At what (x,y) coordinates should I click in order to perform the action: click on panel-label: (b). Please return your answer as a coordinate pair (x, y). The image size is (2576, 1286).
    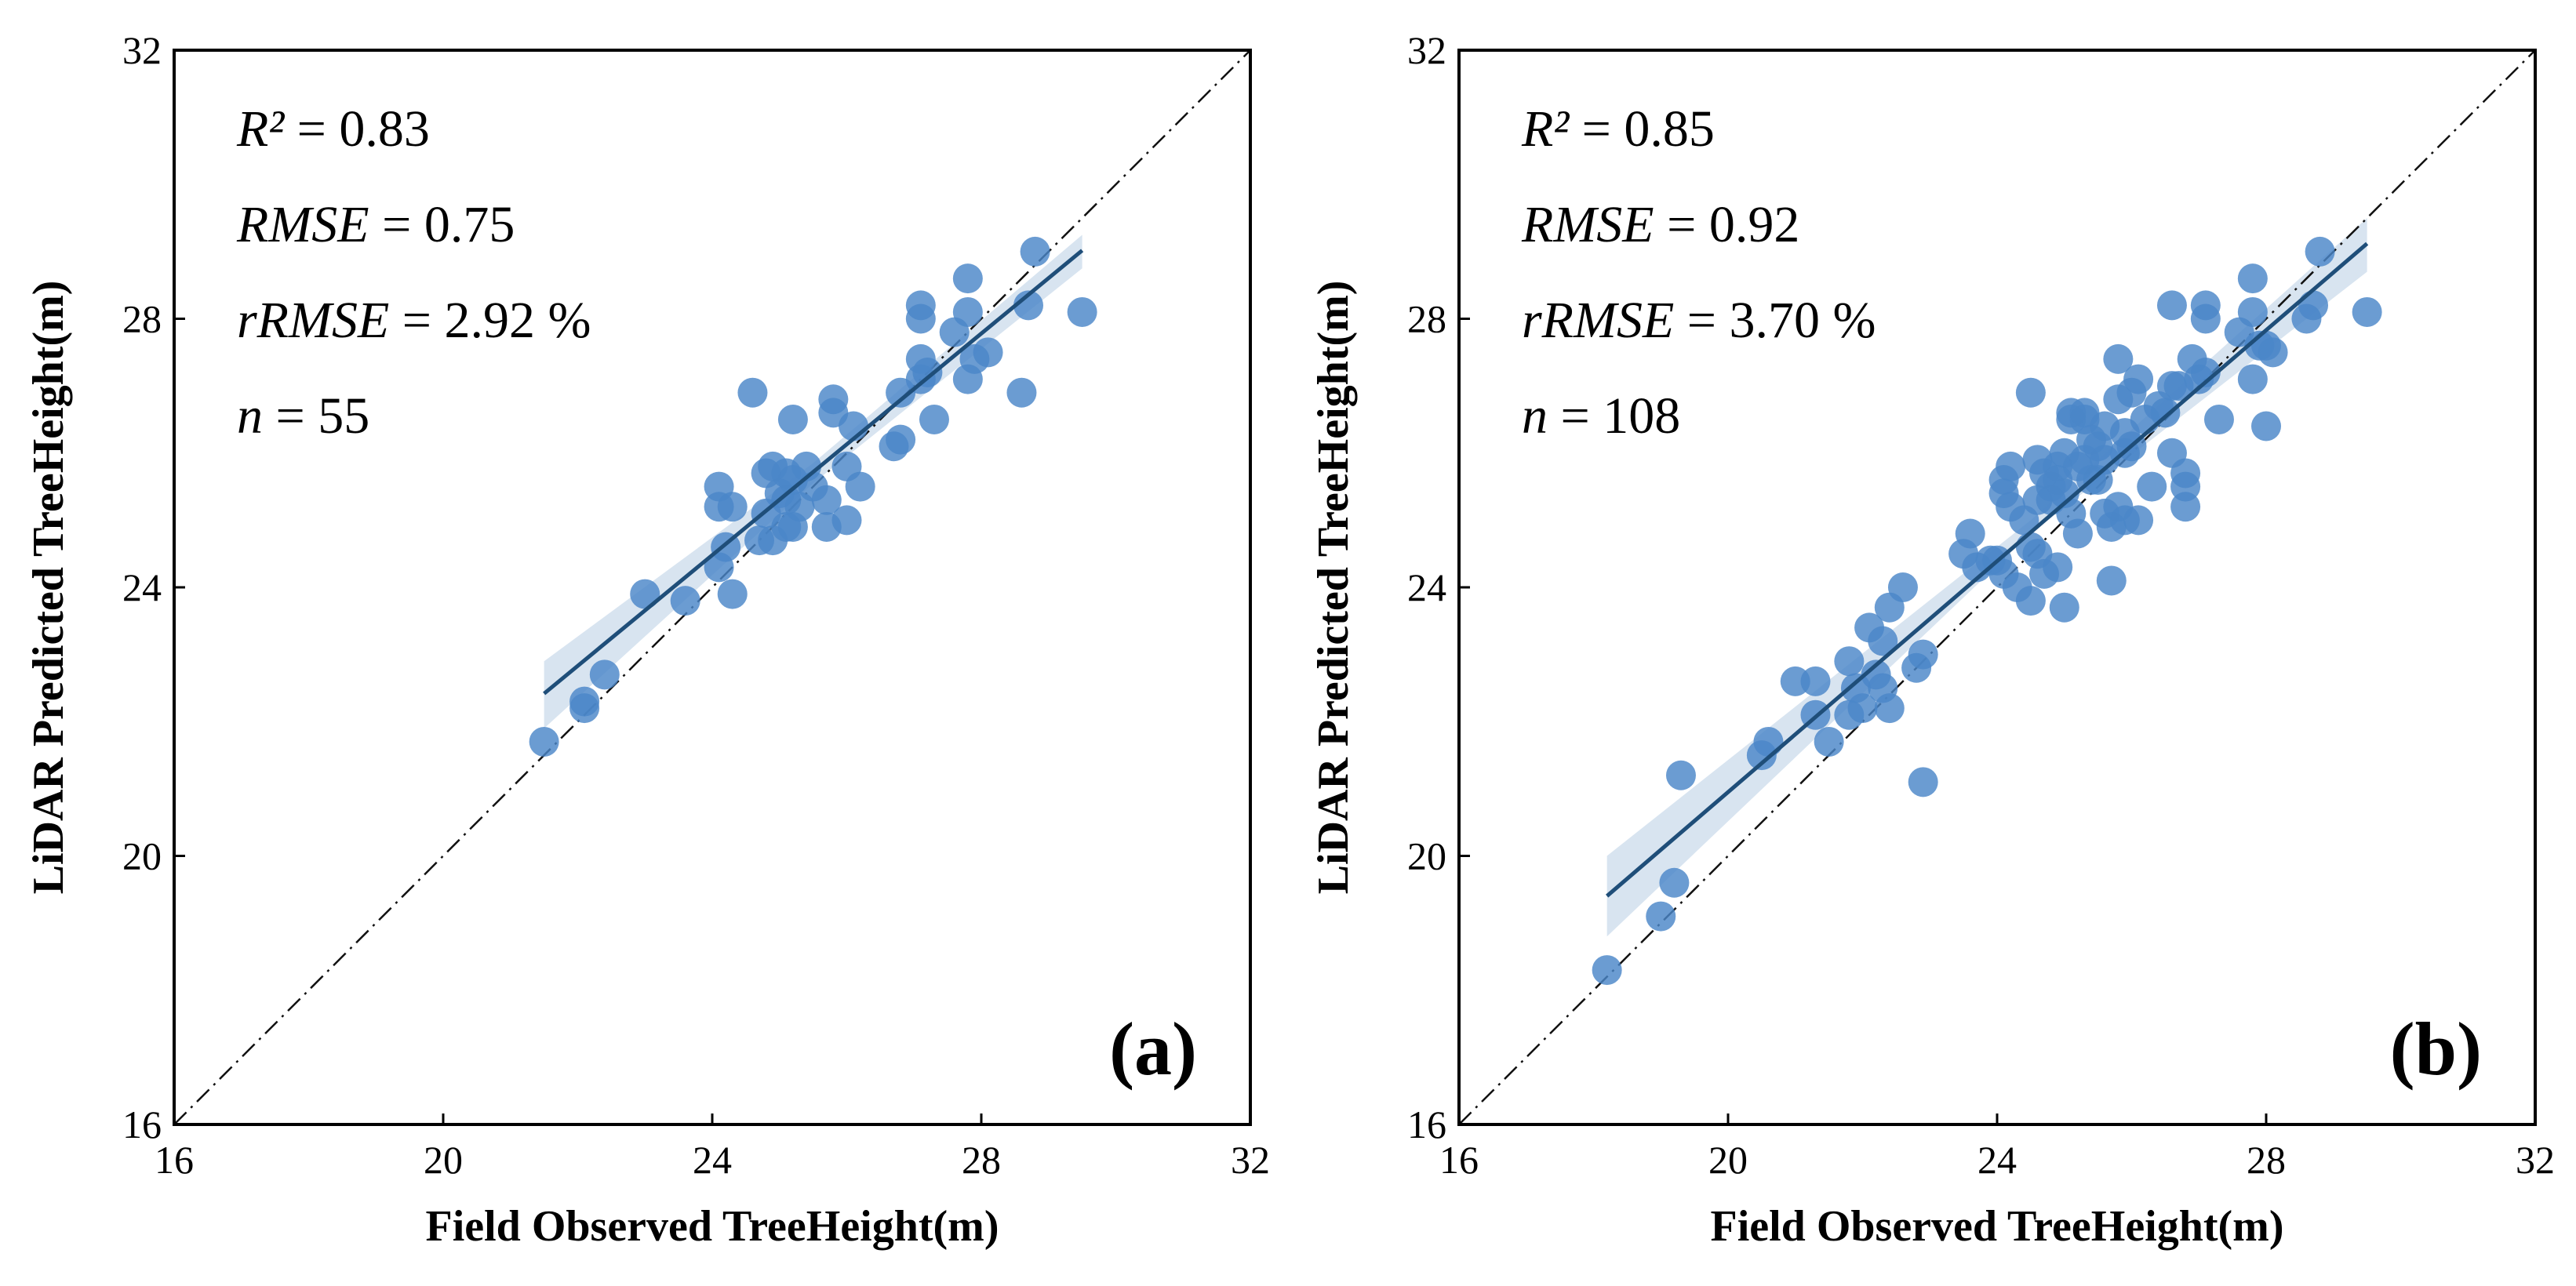
    Looking at the image, I should click on (2436, 1049).